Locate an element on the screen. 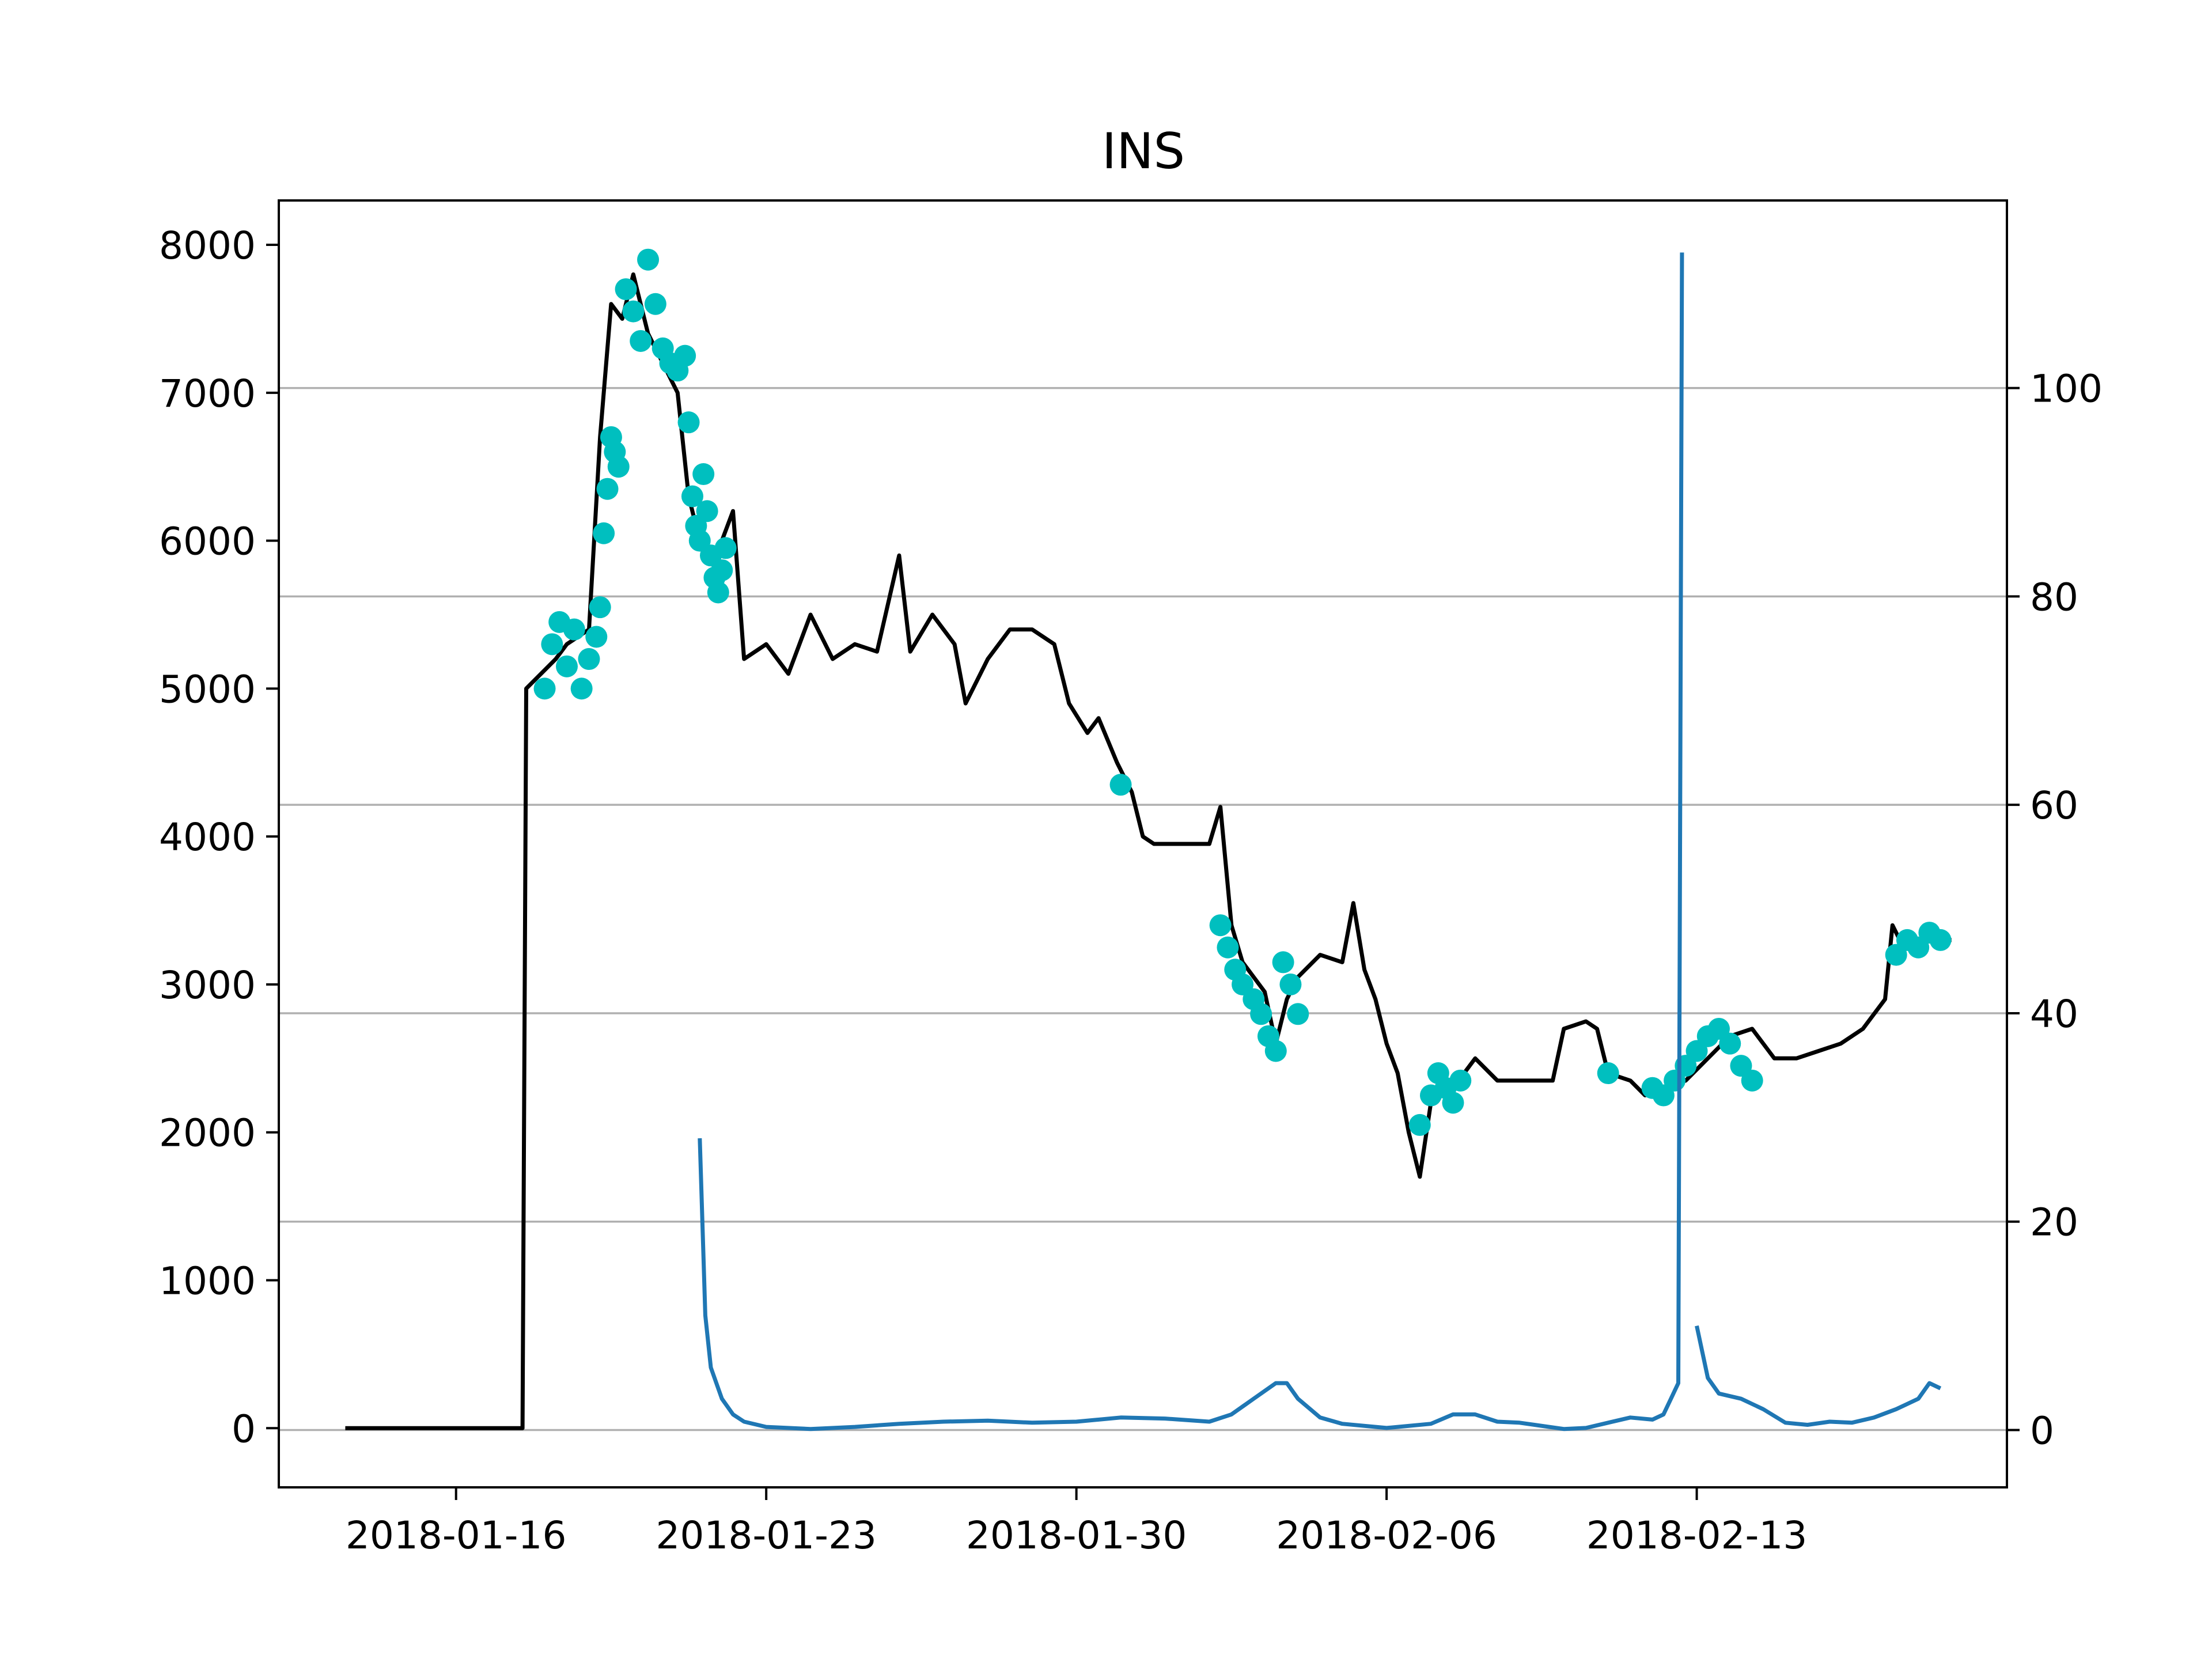  y-left-tick-label: 2000 is located at coordinates (207, 1133).